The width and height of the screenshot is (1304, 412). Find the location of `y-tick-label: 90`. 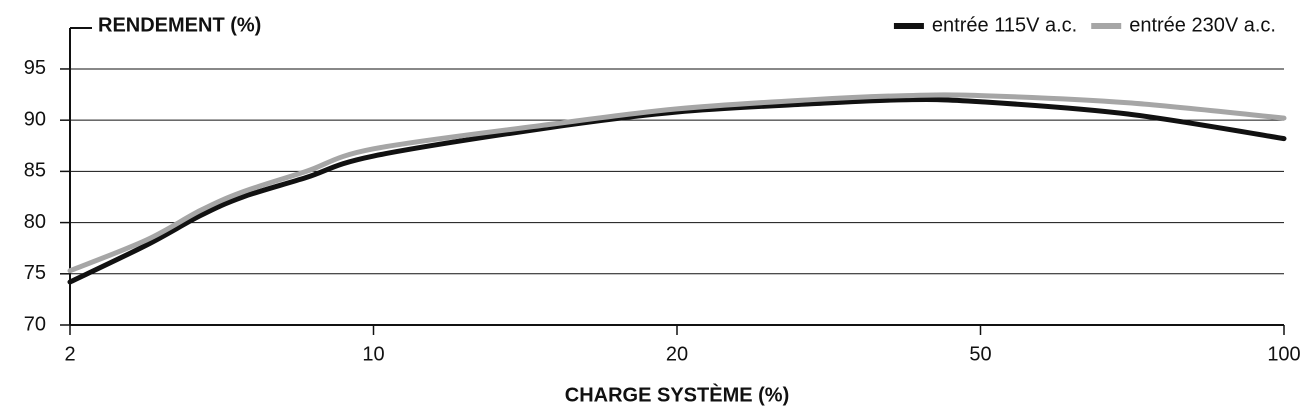

y-tick-label: 90 is located at coordinates (35, 119).